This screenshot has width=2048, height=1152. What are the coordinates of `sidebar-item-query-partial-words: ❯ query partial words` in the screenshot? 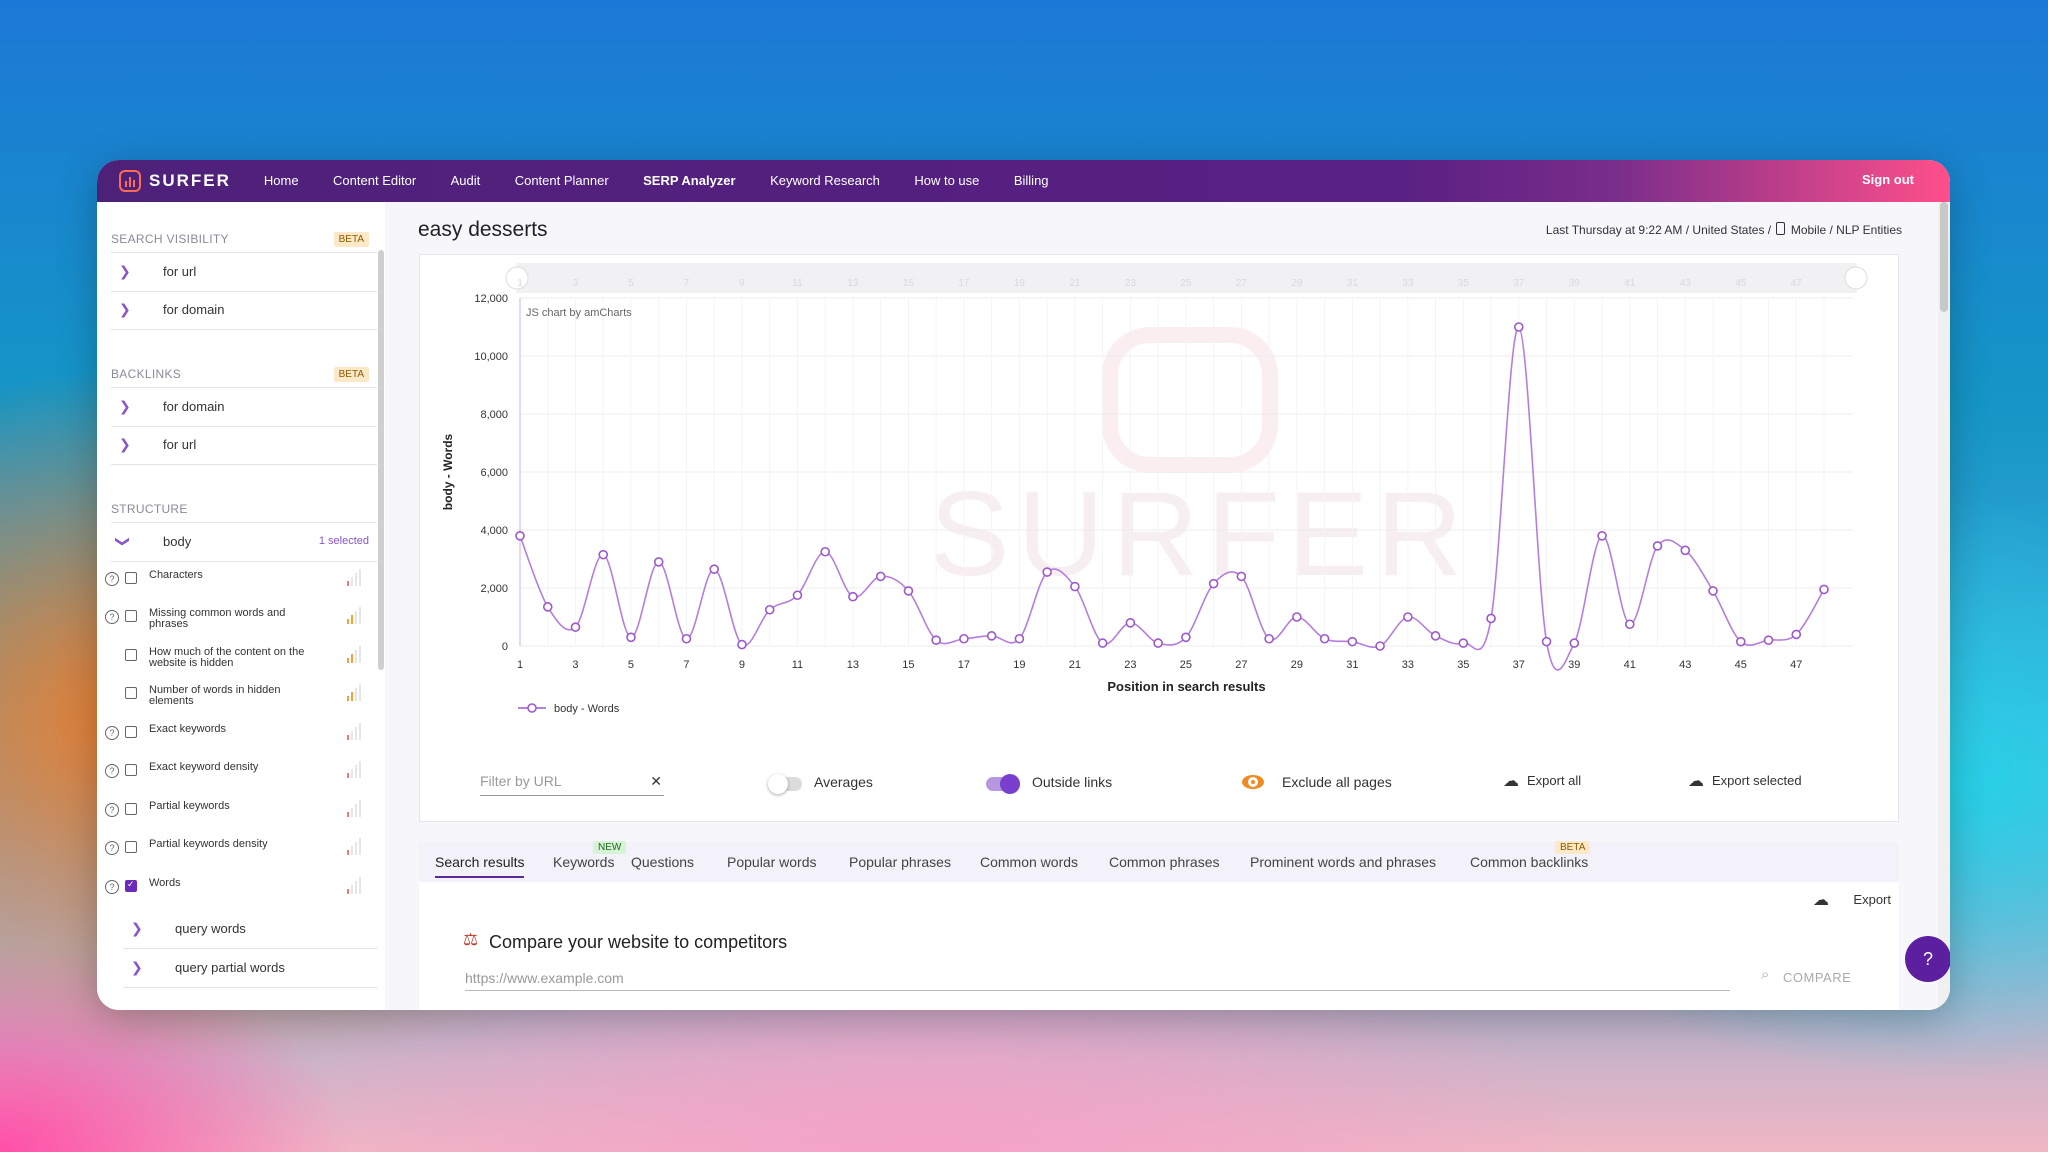 It's located at (250, 968).